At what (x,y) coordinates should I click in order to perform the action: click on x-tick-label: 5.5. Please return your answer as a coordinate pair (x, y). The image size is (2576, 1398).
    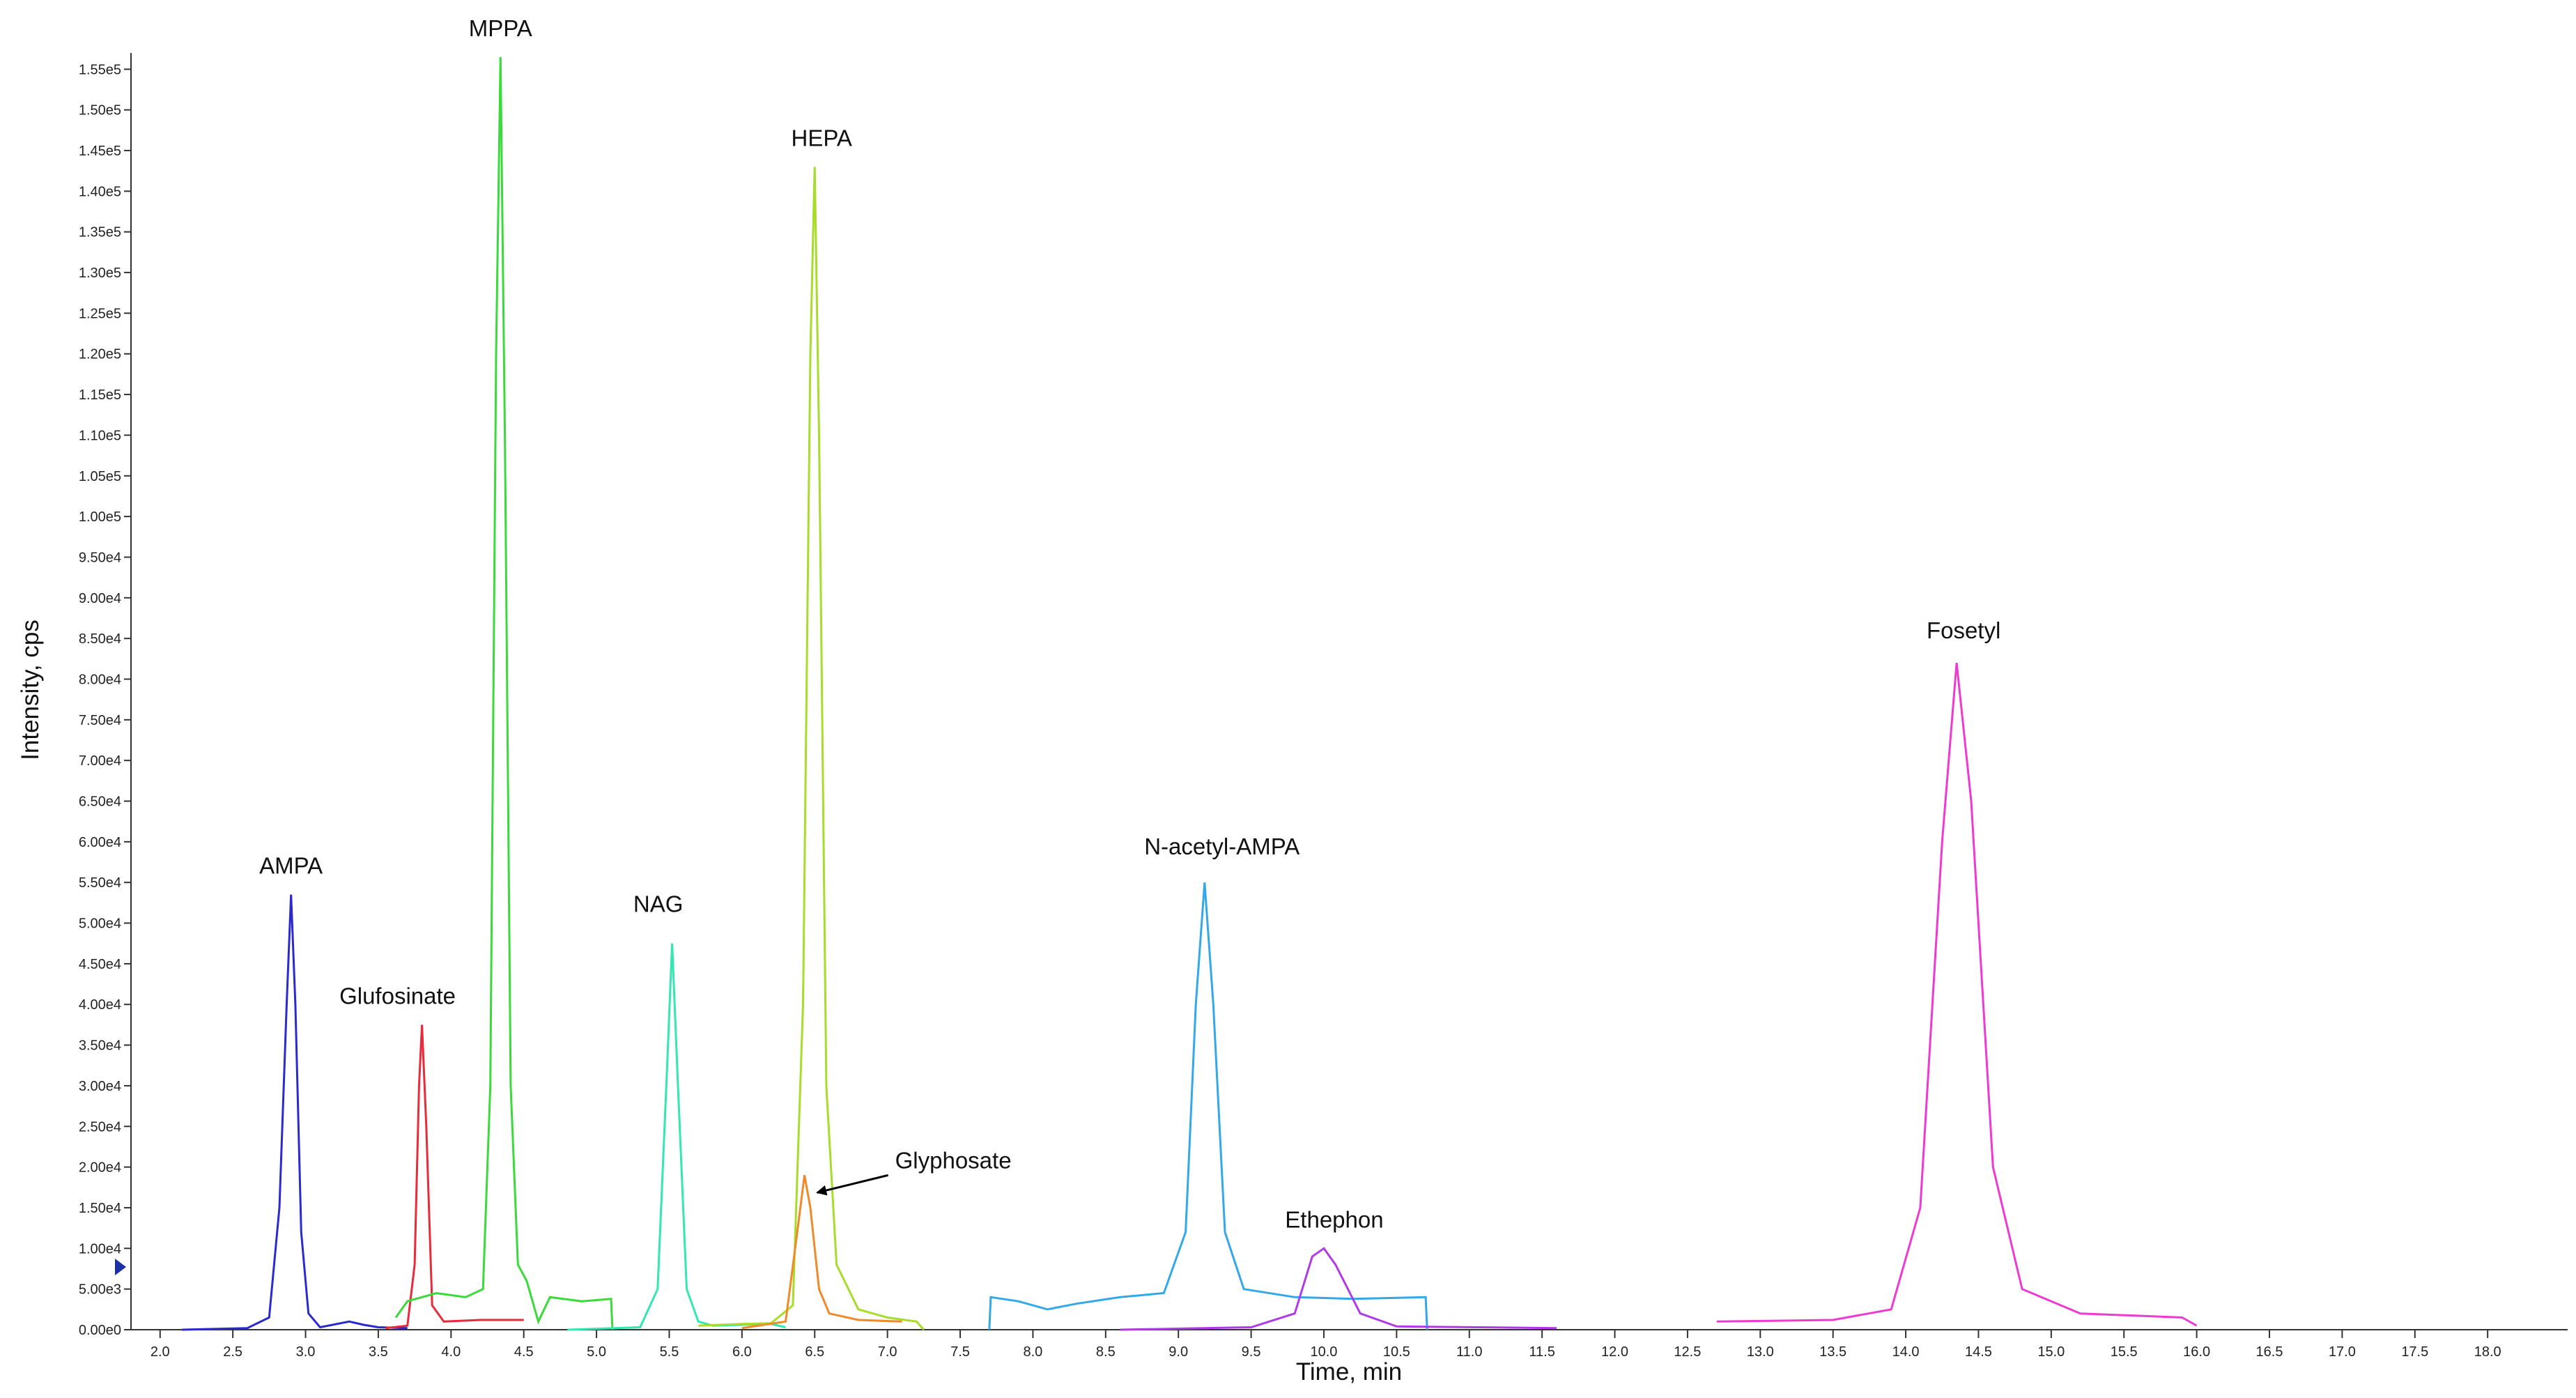
    Looking at the image, I should click on (669, 1352).